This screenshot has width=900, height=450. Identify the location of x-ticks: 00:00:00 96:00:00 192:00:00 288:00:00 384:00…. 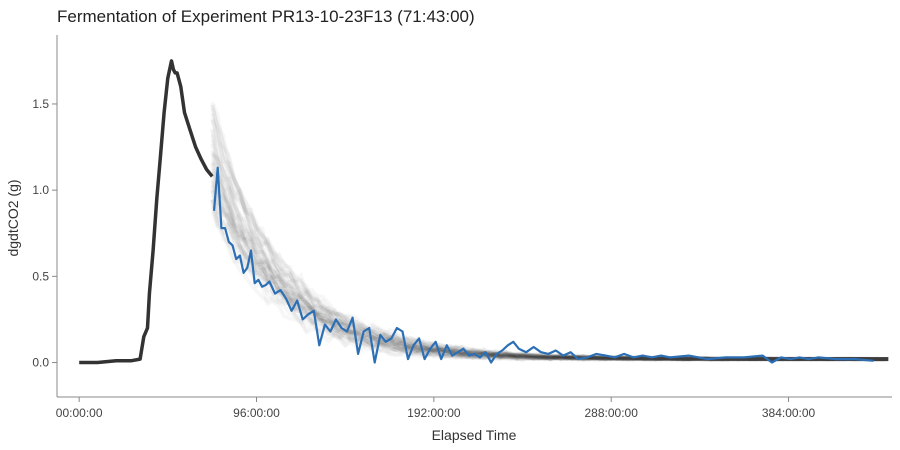
(436, 408).